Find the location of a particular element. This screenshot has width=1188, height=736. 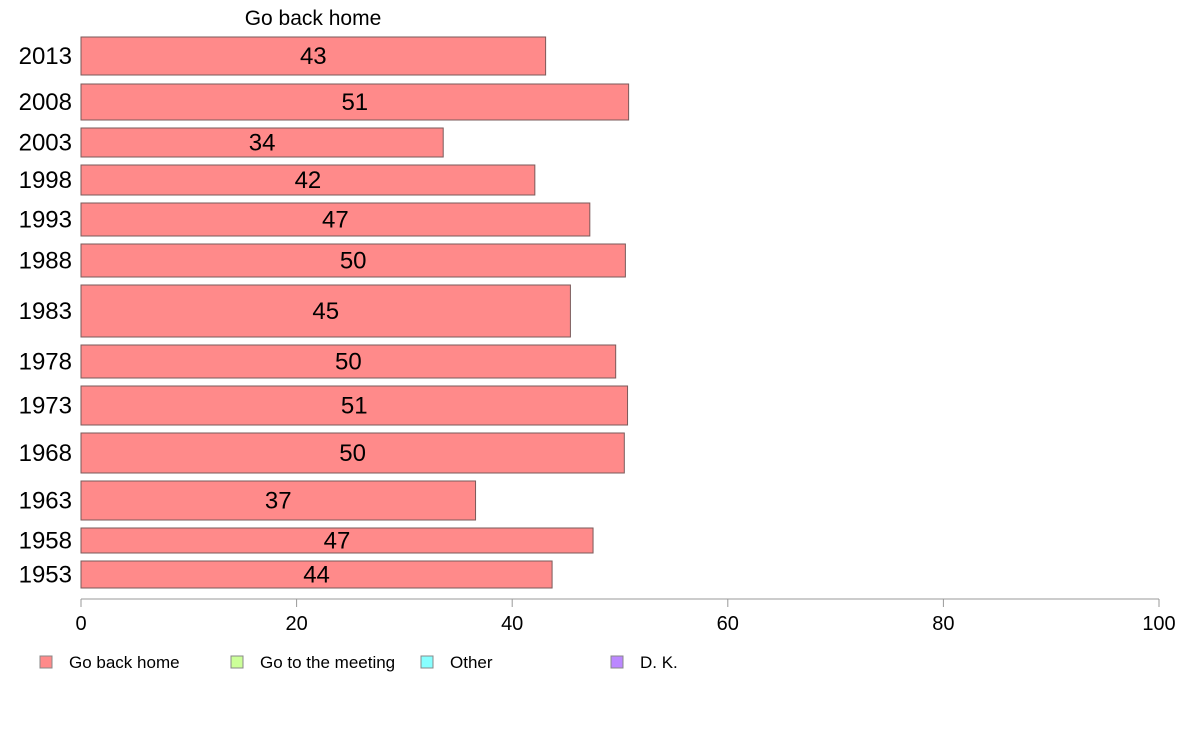

legend-label-2: Other is located at coordinates (471, 662).